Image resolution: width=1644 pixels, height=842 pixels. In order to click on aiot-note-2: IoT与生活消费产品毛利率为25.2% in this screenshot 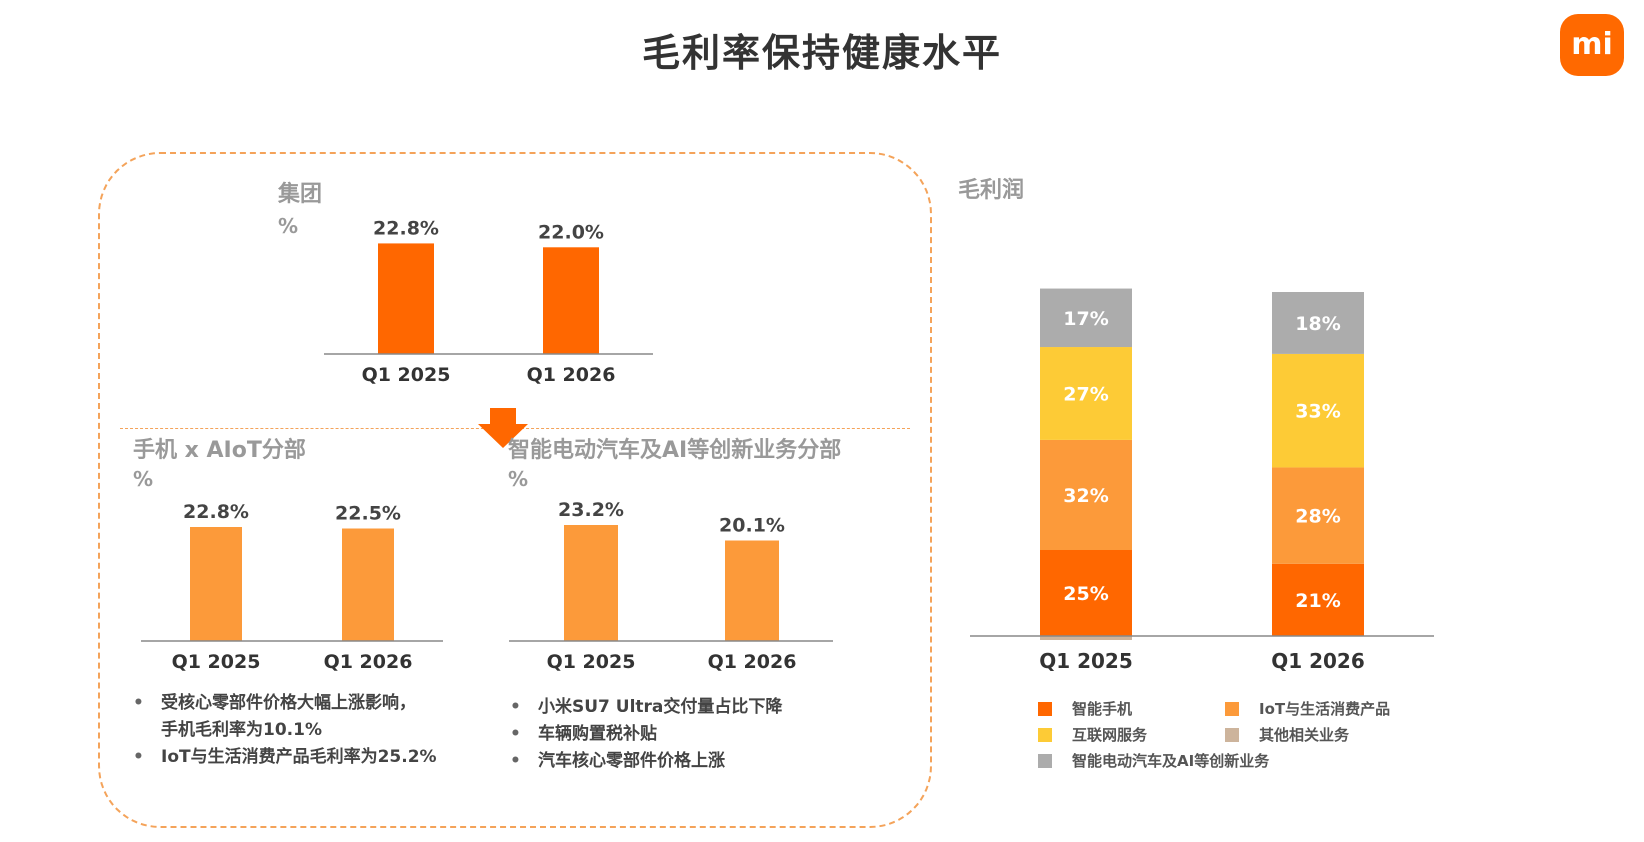, I will do `click(299, 757)`.